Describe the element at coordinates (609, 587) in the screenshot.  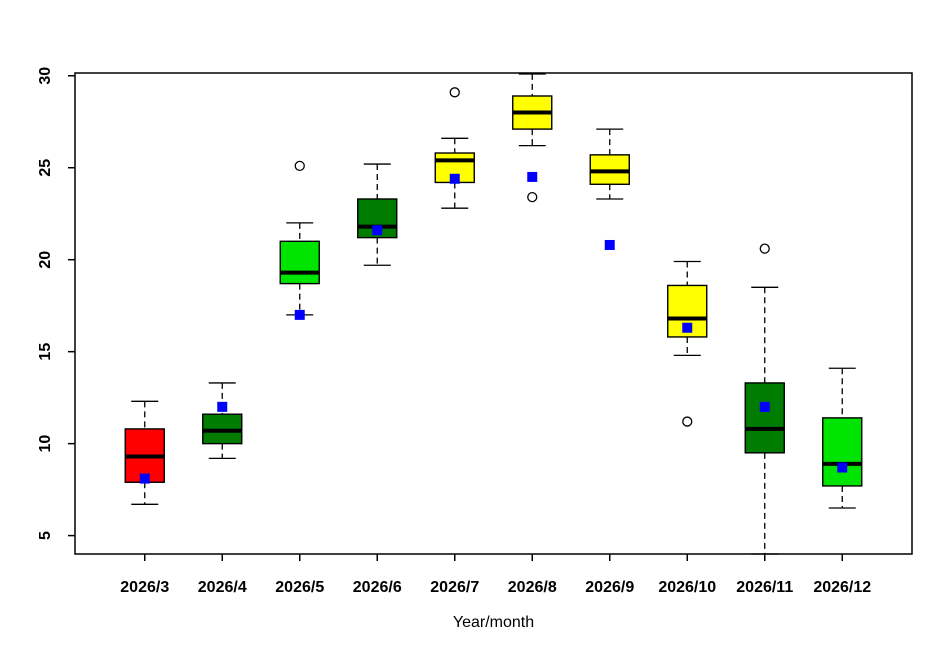
I see `x-axis-tick-label: 2026/9` at that location.